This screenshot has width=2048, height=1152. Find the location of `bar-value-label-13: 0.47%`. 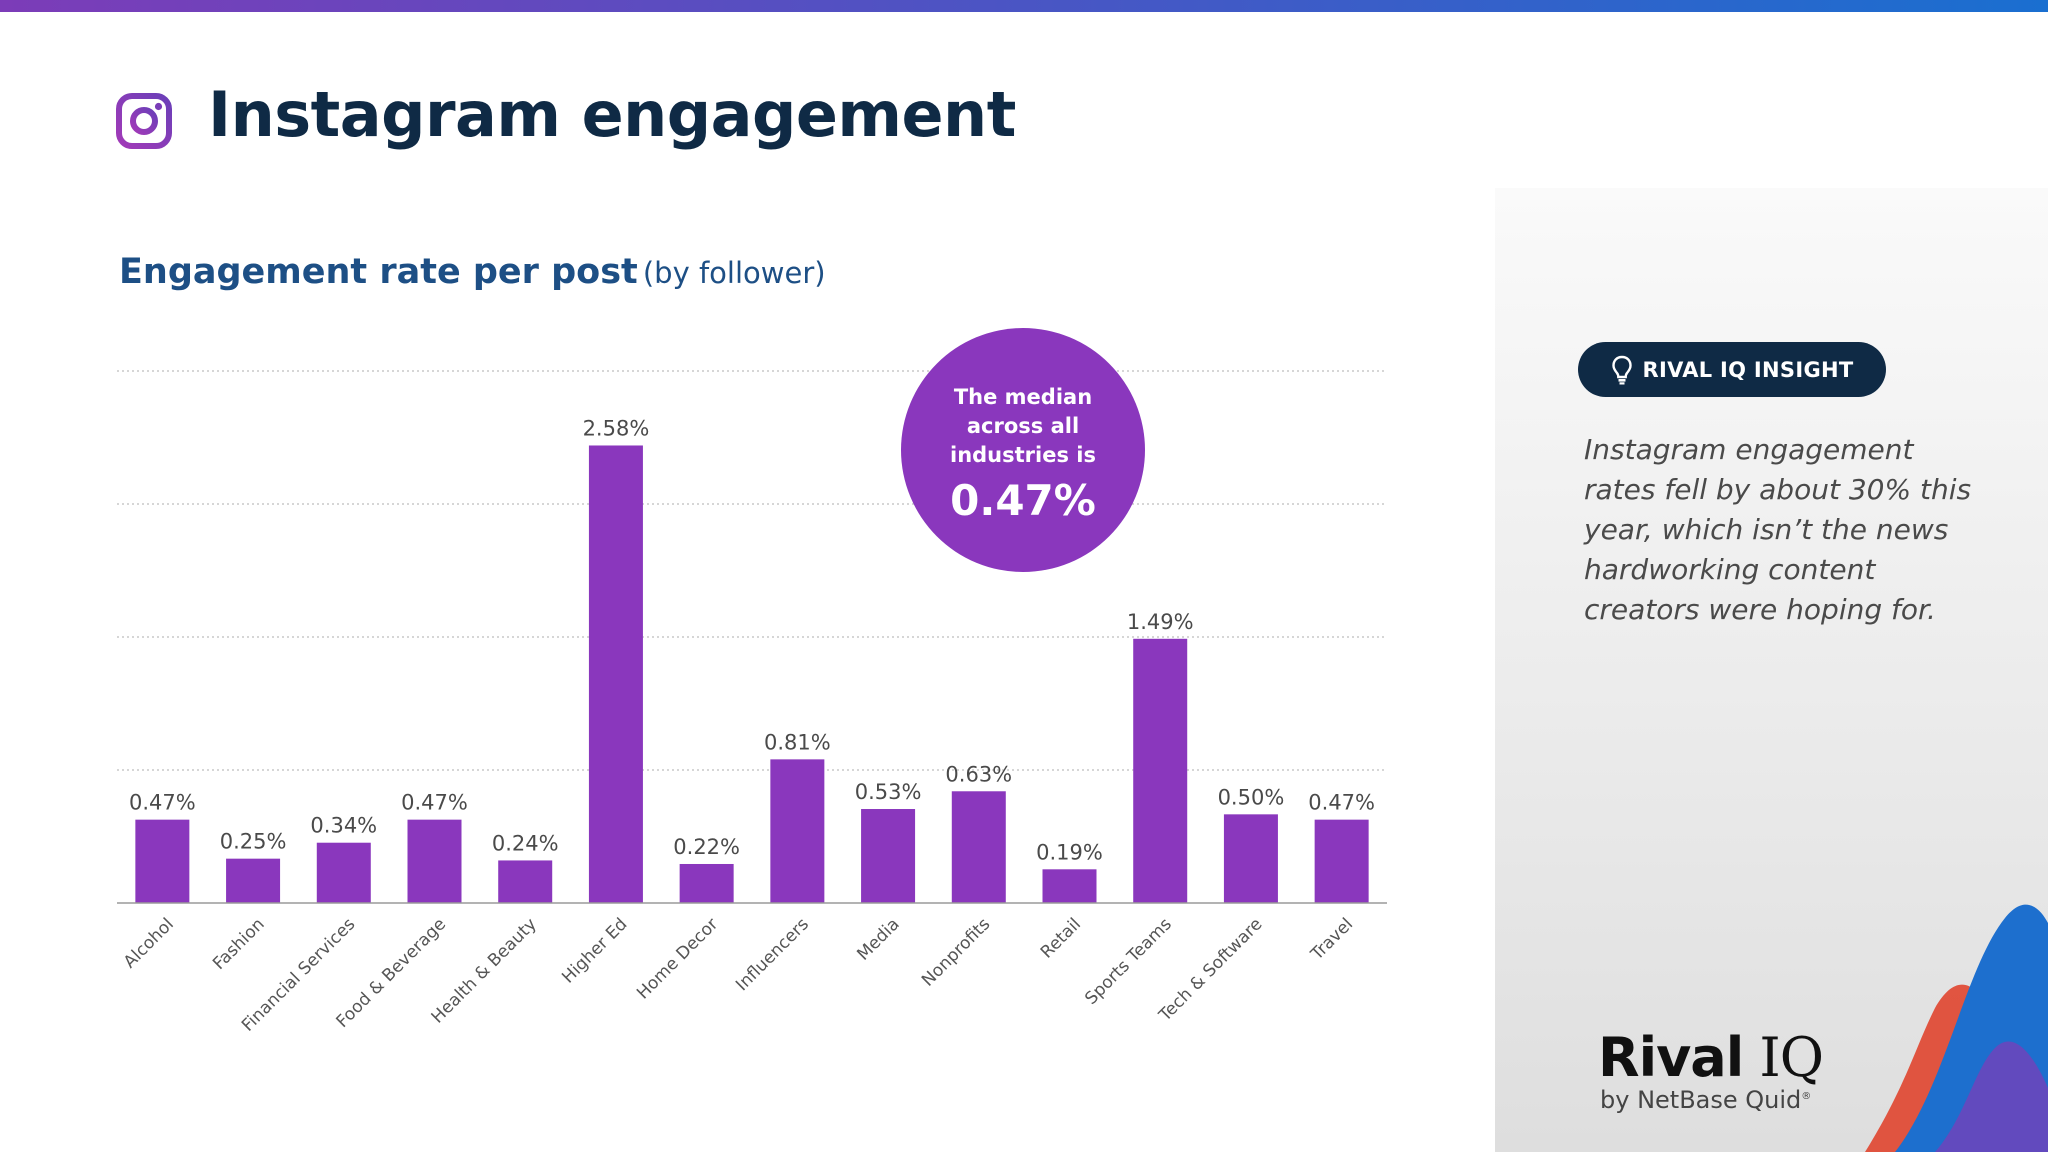

bar-value-label-13: 0.47% is located at coordinates (1341, 803).